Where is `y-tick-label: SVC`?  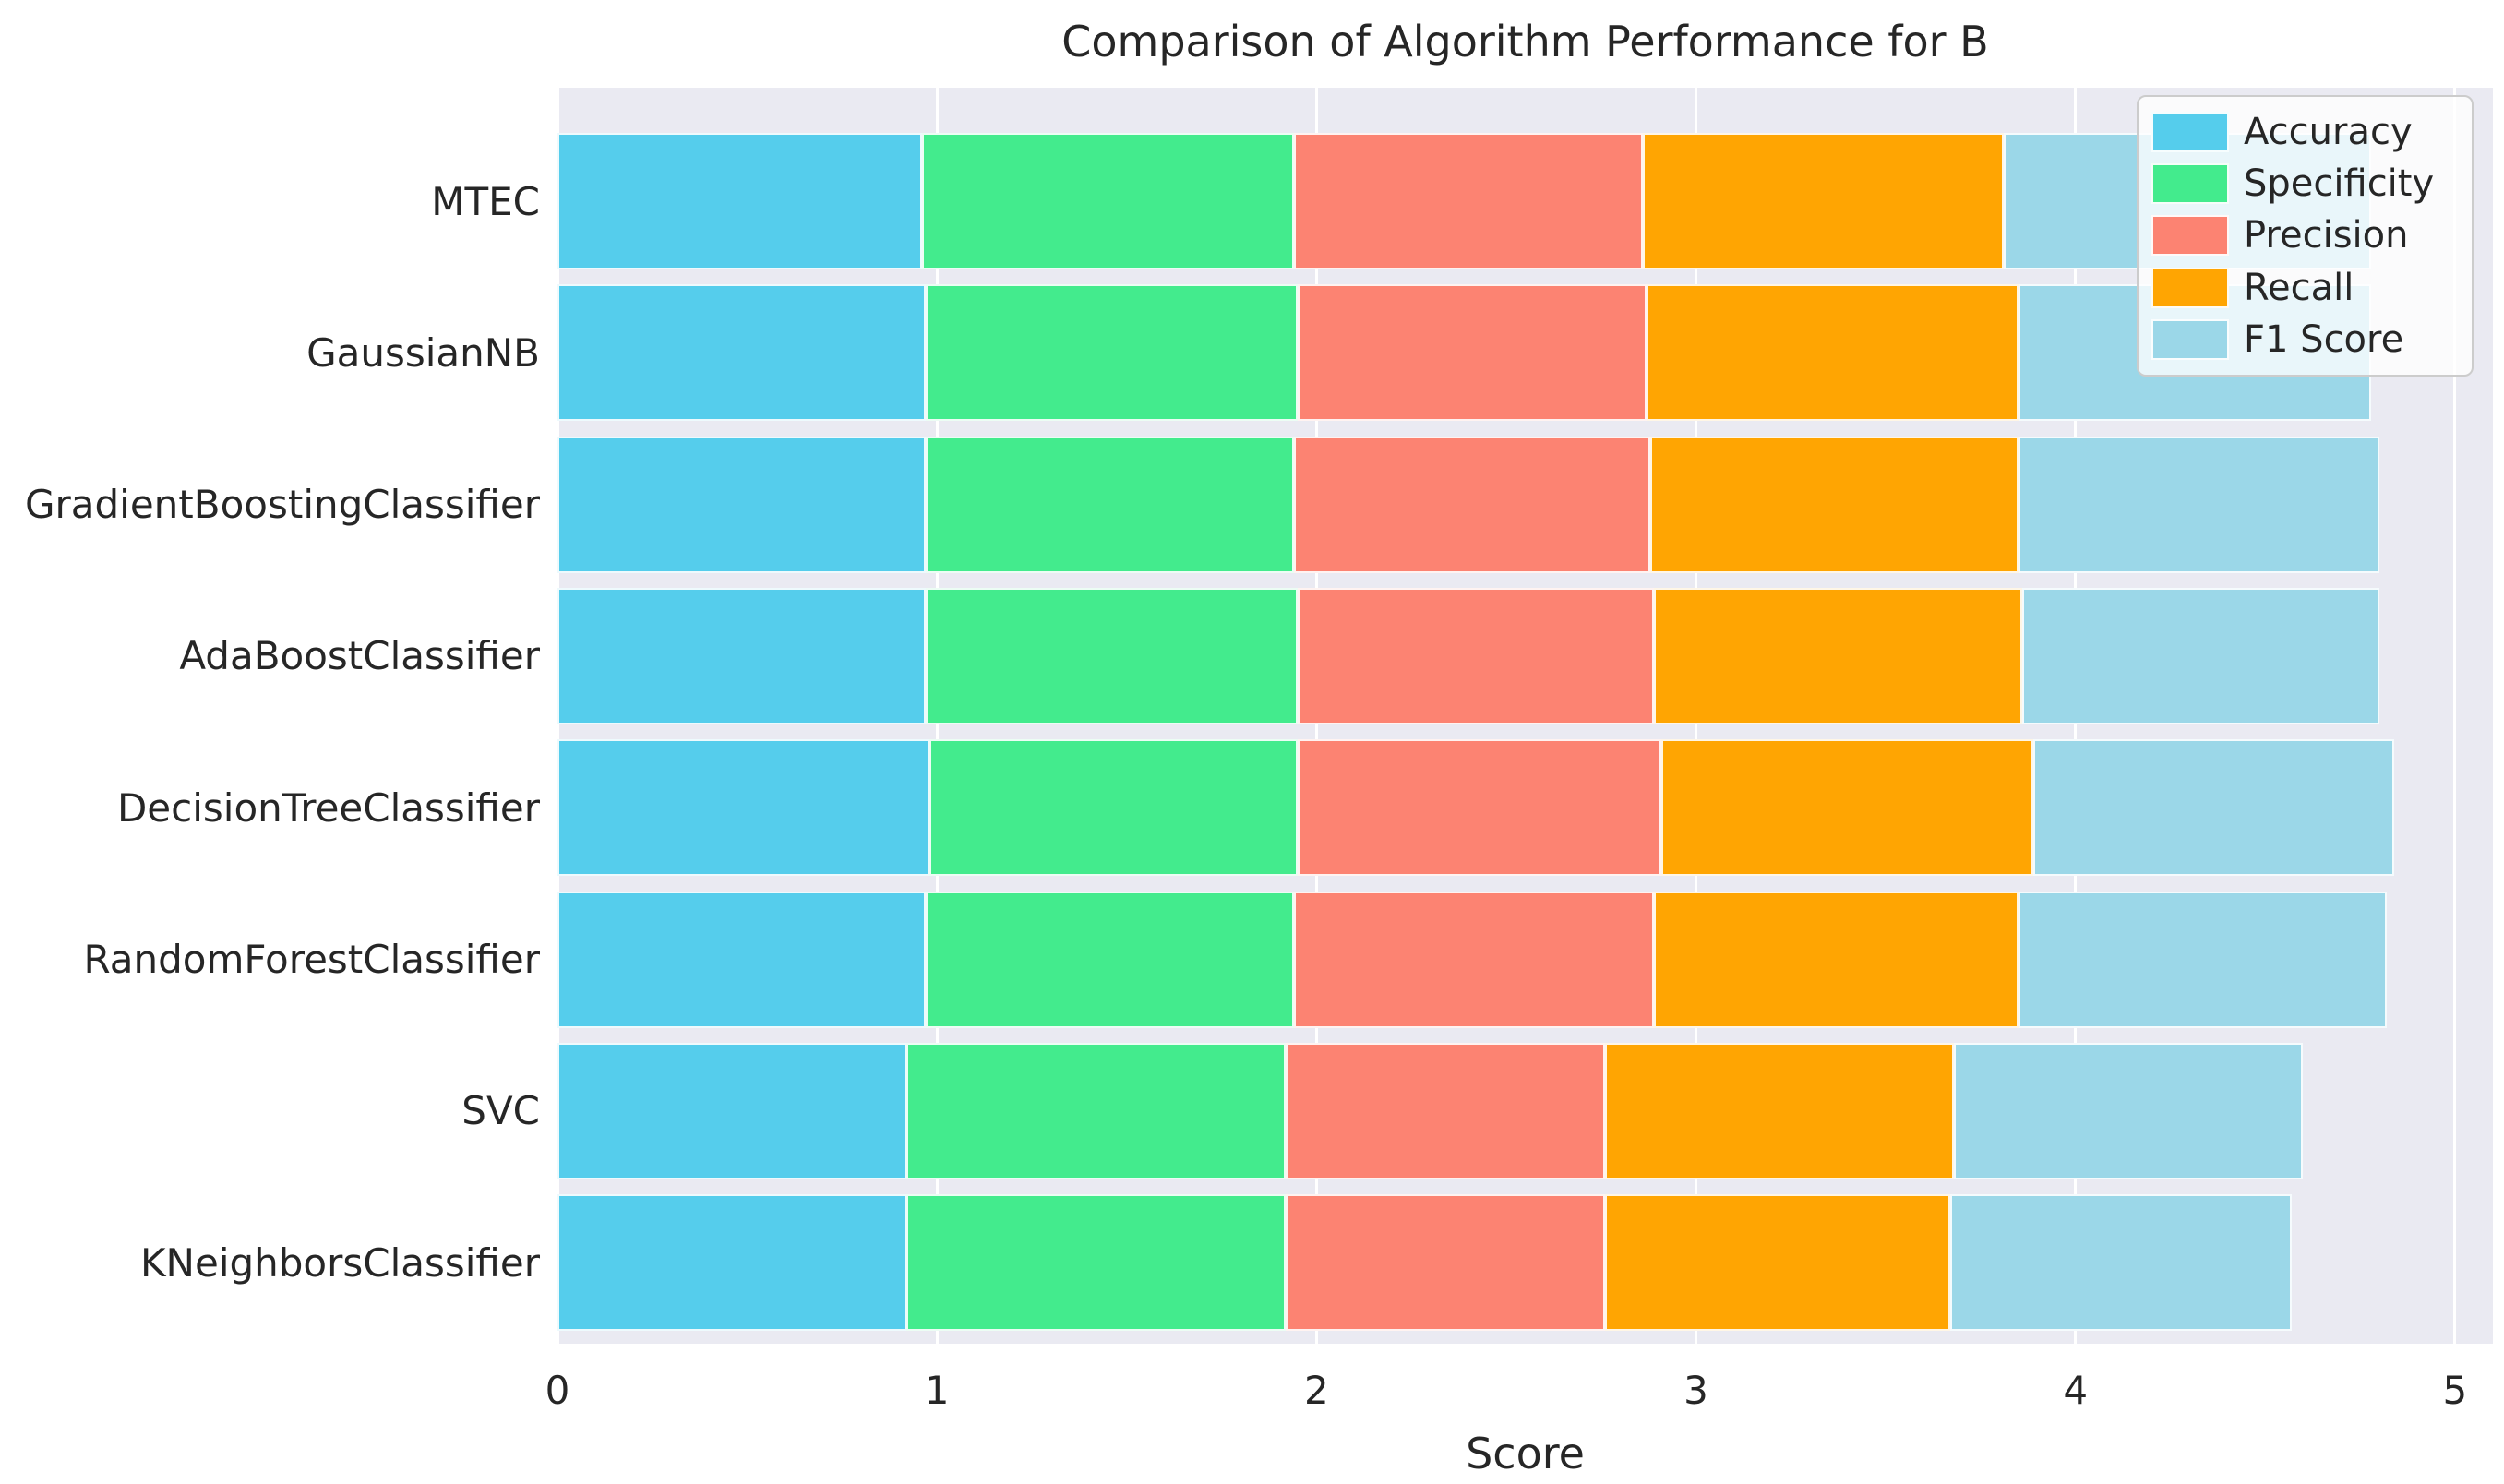
y-tick-label: SVC is located at coordinates (500, 1111).